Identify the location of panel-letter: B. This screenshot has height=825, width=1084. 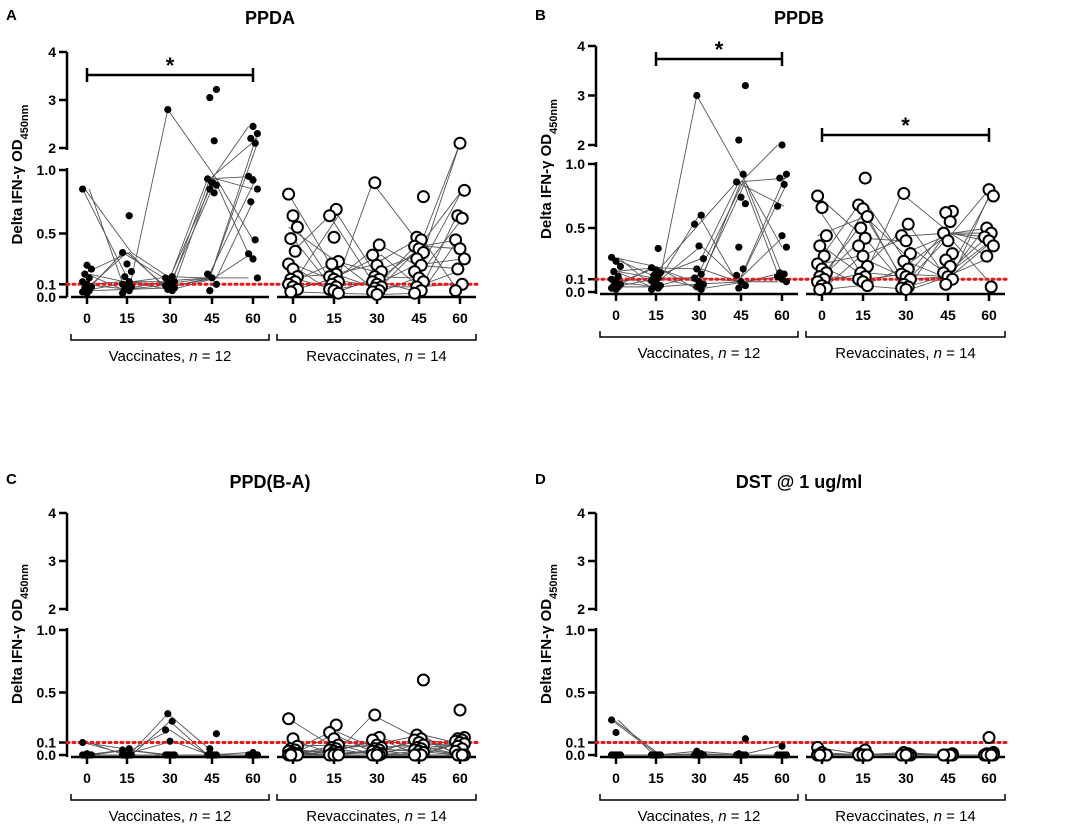
(540, 15).